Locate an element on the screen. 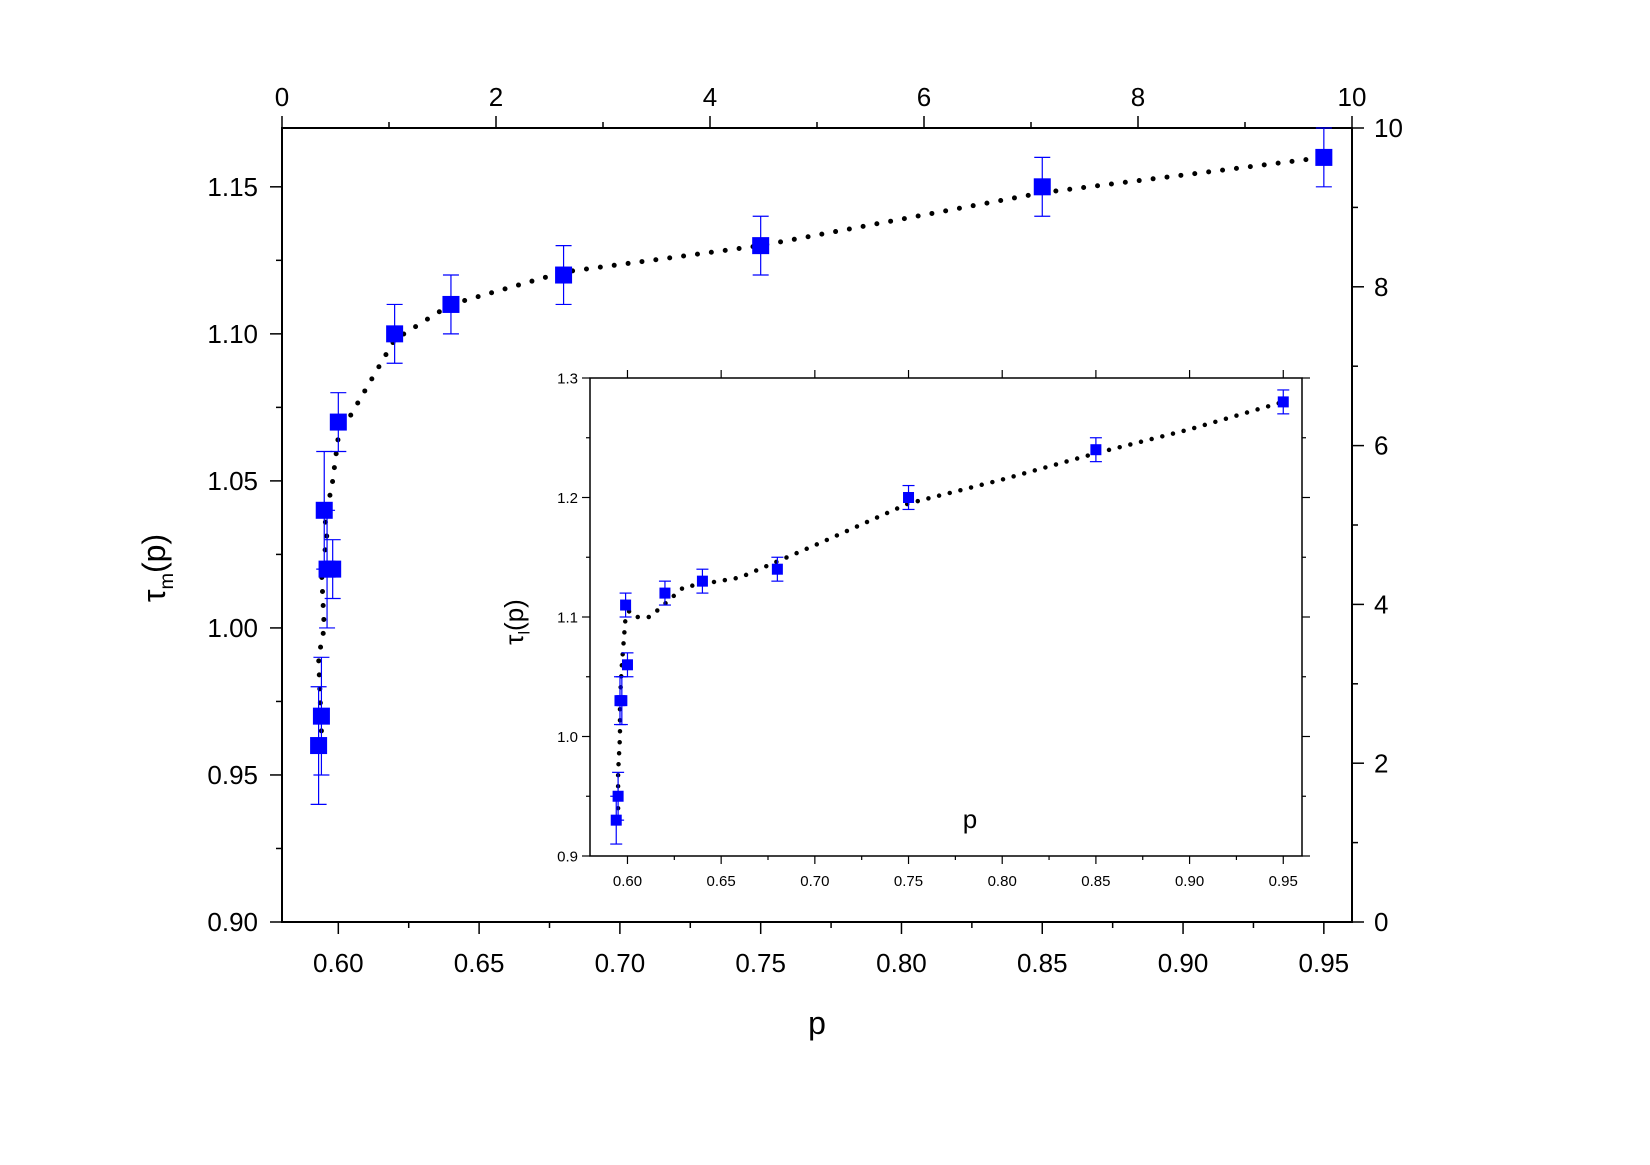 Image resolution: width=1650 pixels, height=1165 pixels. top-tick-label: 4 is located at coordinates (710, 97).